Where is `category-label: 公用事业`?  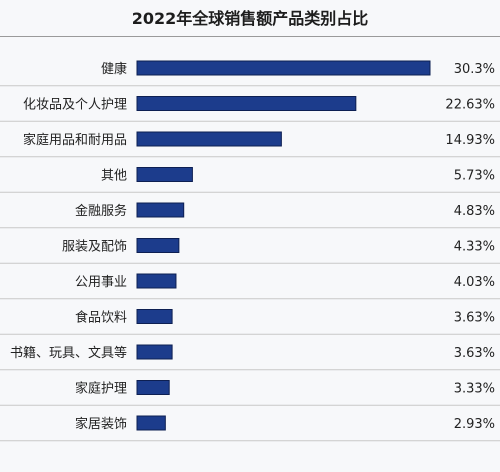
category-label: 公用事业 is located at coordinates (101, 282).